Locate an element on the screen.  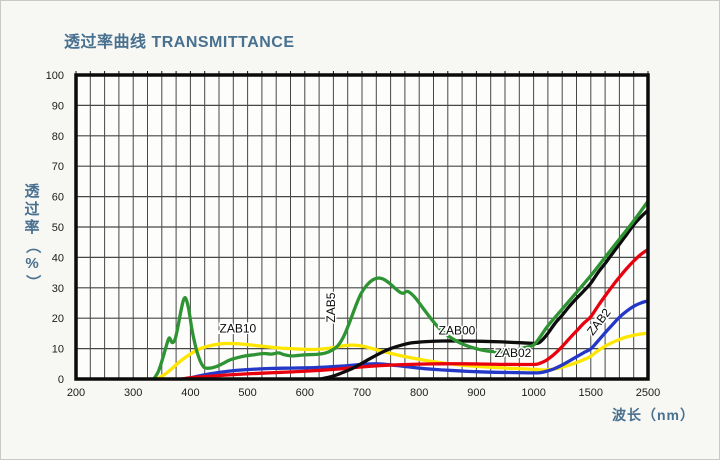
x-tick-label: 800 is located at coordinates (419, 393).